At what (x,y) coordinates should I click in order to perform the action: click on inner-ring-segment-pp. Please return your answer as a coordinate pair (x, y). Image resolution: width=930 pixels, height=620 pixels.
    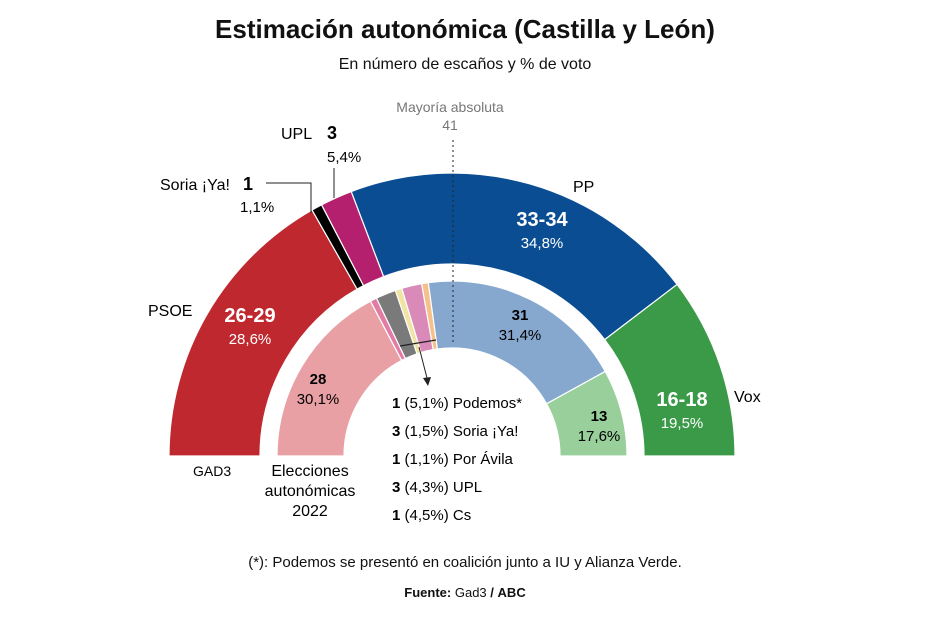
    Looking at the image, I should click on (517, 342).